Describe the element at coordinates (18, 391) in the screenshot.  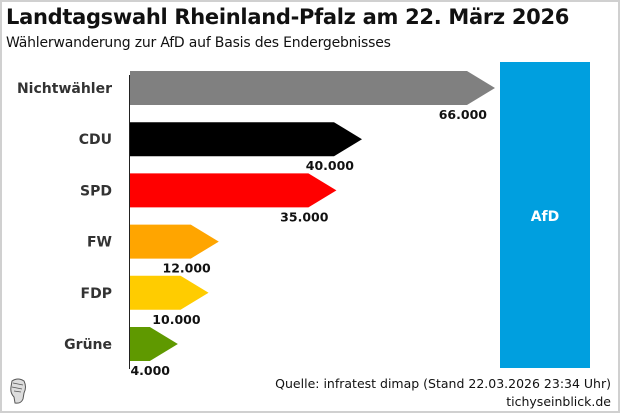
I see `logo-head-icon` at that location.